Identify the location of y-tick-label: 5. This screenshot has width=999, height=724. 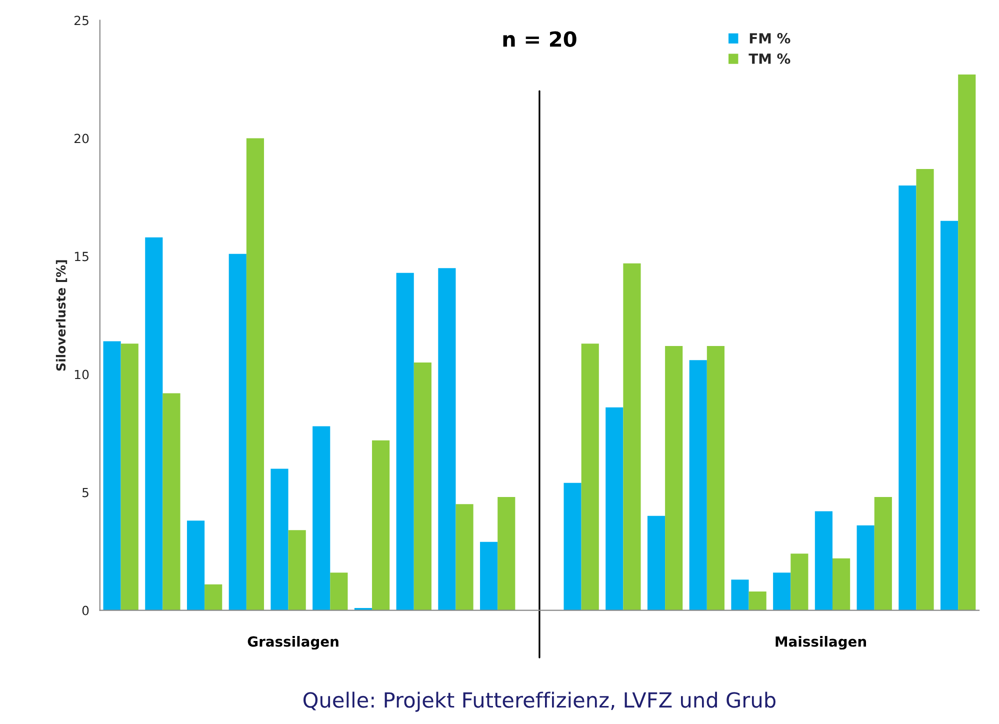
(85, 493).